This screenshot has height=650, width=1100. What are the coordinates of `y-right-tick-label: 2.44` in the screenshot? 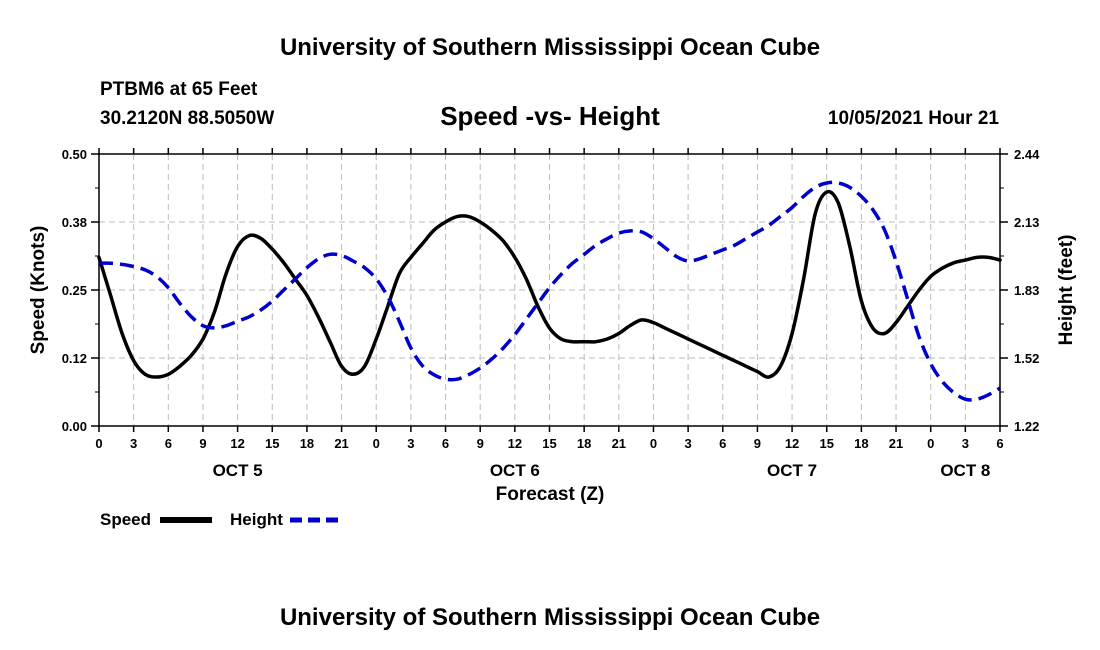 It's located at (1027, 154).